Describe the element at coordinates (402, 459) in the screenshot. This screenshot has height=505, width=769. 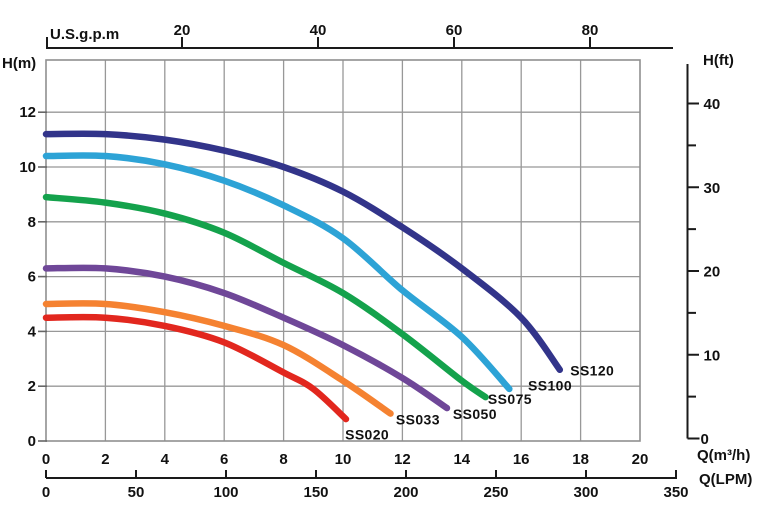
I see `bottom-m3h-tick-label: 12` at that location.